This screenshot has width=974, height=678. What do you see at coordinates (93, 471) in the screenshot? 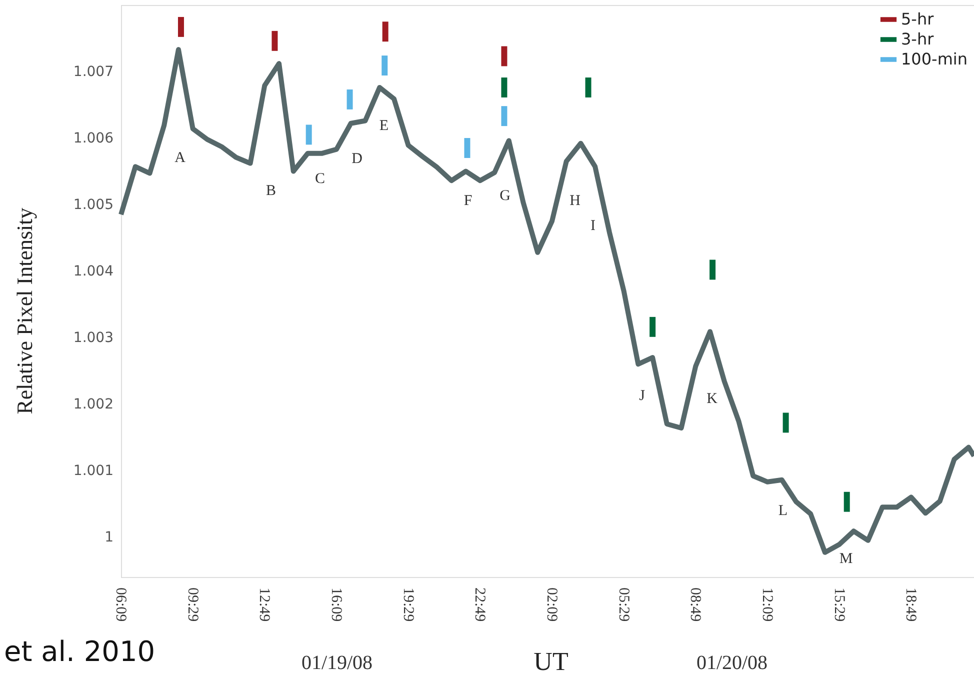
I see `y-tick-label: 1.001` at bounding box center [93, 471].